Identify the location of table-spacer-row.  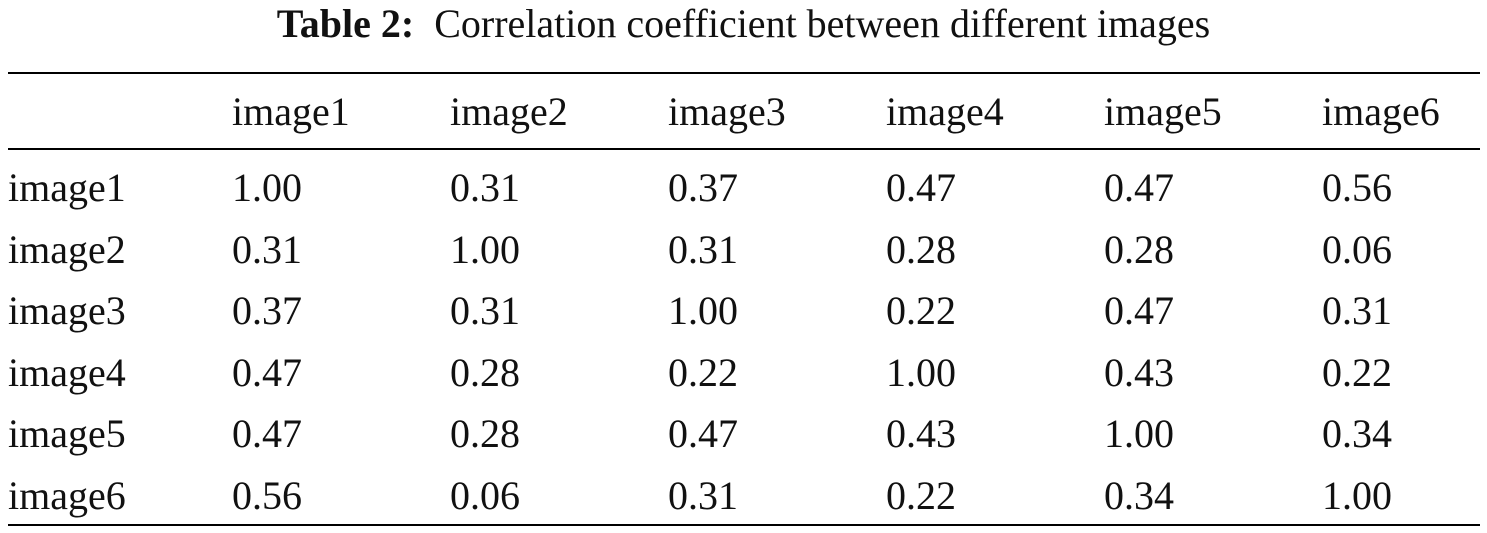
(747, 152).